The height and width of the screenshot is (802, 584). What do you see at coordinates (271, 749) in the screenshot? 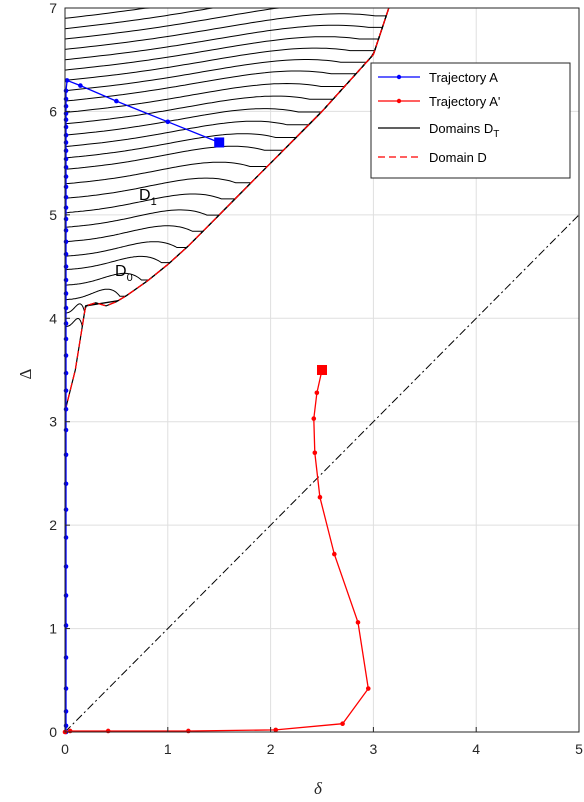
I see `x-tick-label: 2` at bounding box center [271, 749].